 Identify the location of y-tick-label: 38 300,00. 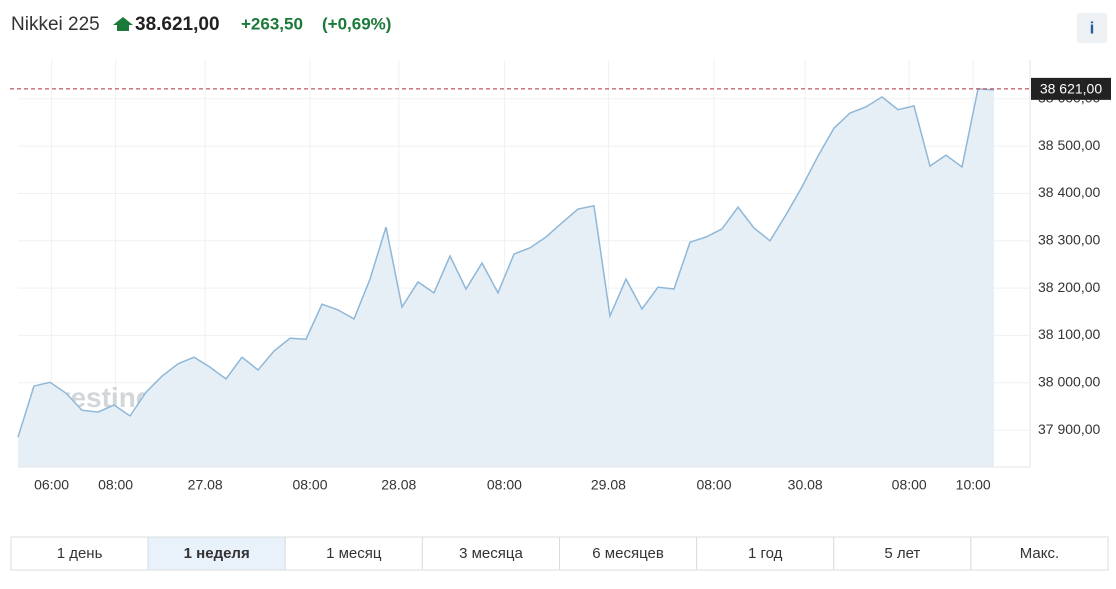
(1069, 239).